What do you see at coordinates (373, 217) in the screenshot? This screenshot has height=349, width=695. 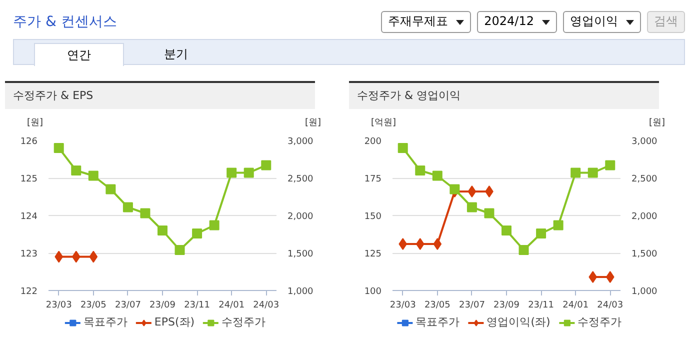 I see `y-tick-label: 150` at bounding box center [373, 217].